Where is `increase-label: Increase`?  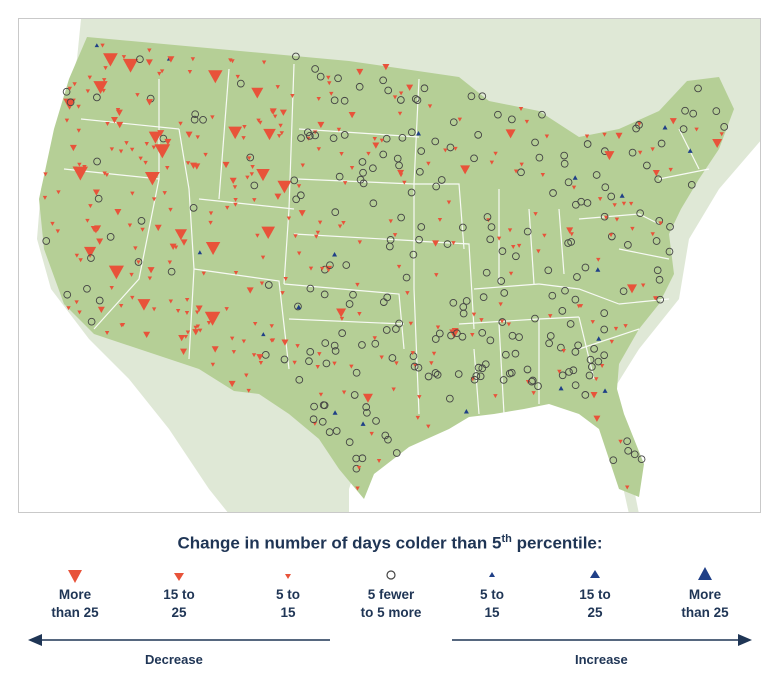 increase-label: Increase is located at coordinates (601, 659).